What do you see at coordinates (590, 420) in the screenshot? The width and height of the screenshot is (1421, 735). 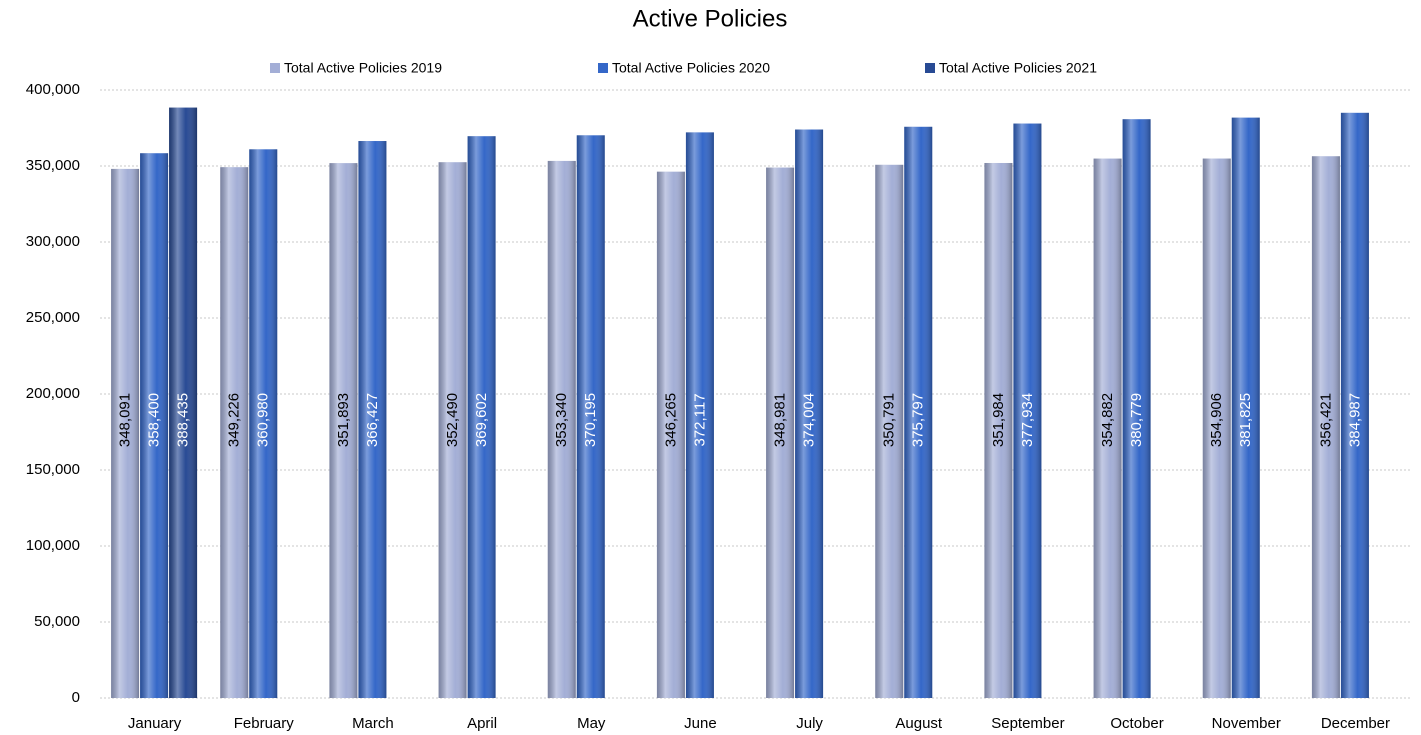 I see `data-label: 370,195` at bounding box center [590, 420].